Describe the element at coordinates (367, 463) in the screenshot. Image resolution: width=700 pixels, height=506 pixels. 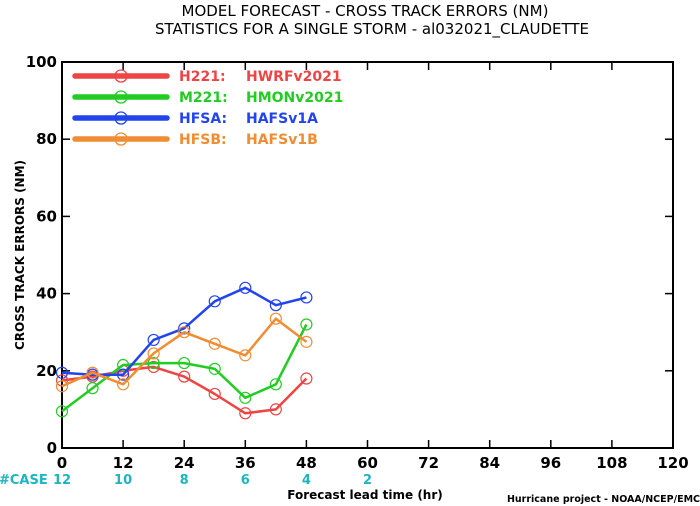
I see `x-tick-label: 60` at that location.